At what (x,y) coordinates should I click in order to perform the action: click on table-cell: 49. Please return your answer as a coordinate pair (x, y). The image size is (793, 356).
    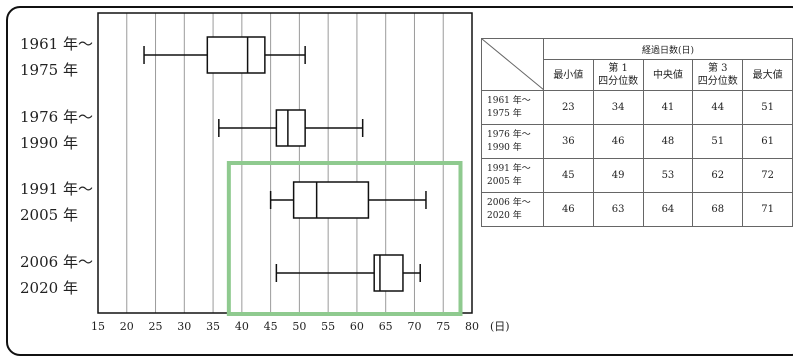
    Looking at the image, I should click on (618, 175).